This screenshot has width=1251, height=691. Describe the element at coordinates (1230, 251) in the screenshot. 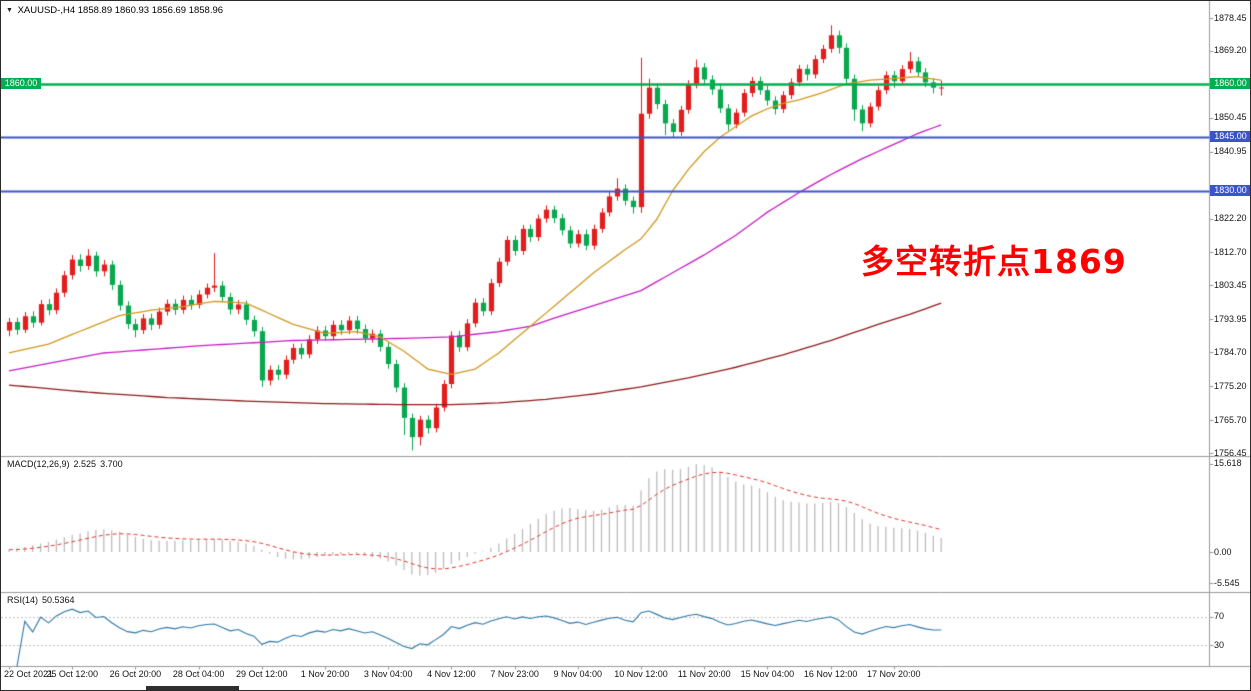

I see `price-axis-label: 1812.70` at that location.